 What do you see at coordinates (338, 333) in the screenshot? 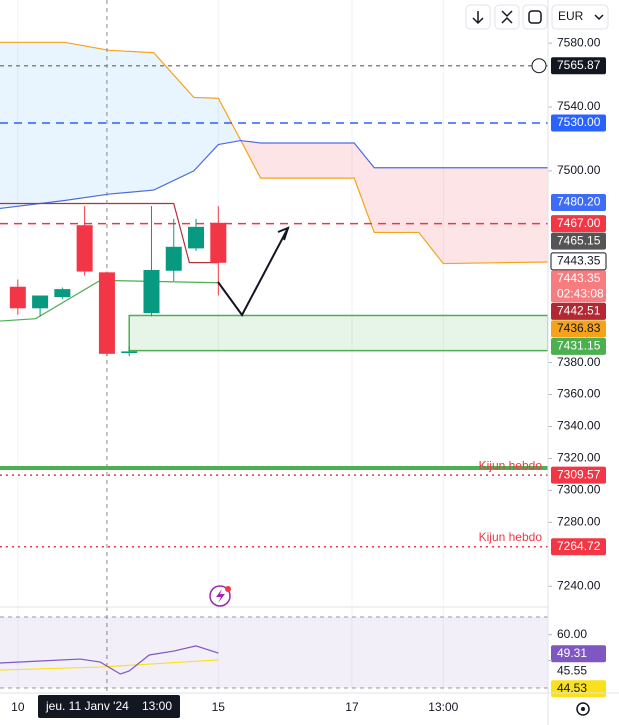
I see `demand-zone` at bounding box center [338, 333].